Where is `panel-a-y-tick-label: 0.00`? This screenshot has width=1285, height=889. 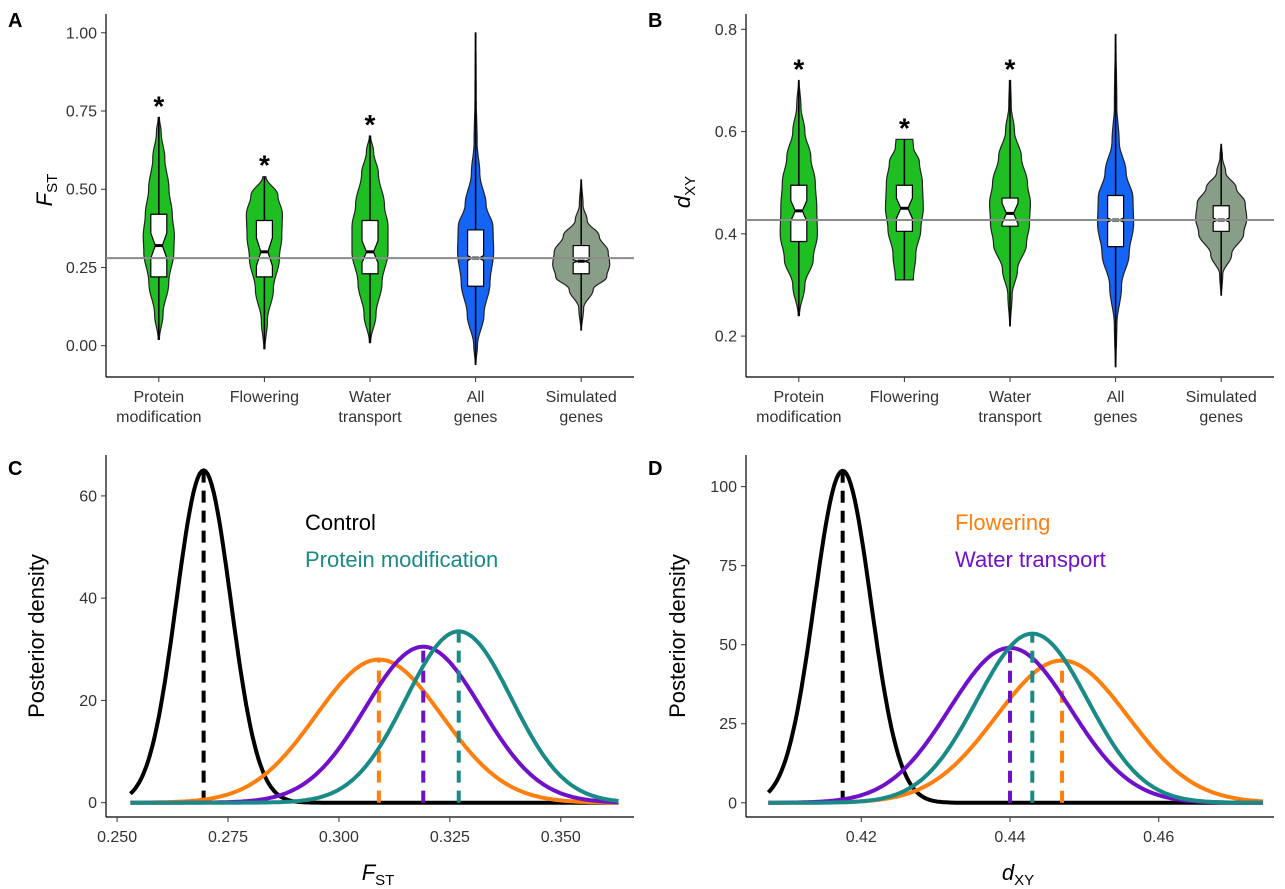 panel-a-y-tick-label: 0.00 is located at coordinates (81, 346).